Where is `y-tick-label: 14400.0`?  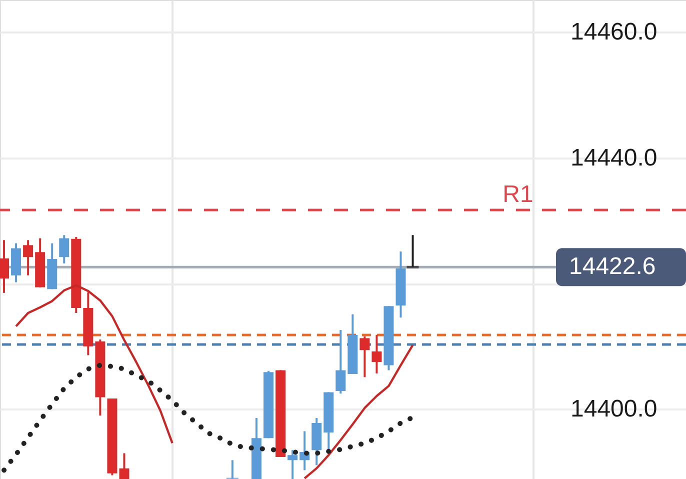
y-tick-label: 14400.0 is located at coordinates (614, 409).